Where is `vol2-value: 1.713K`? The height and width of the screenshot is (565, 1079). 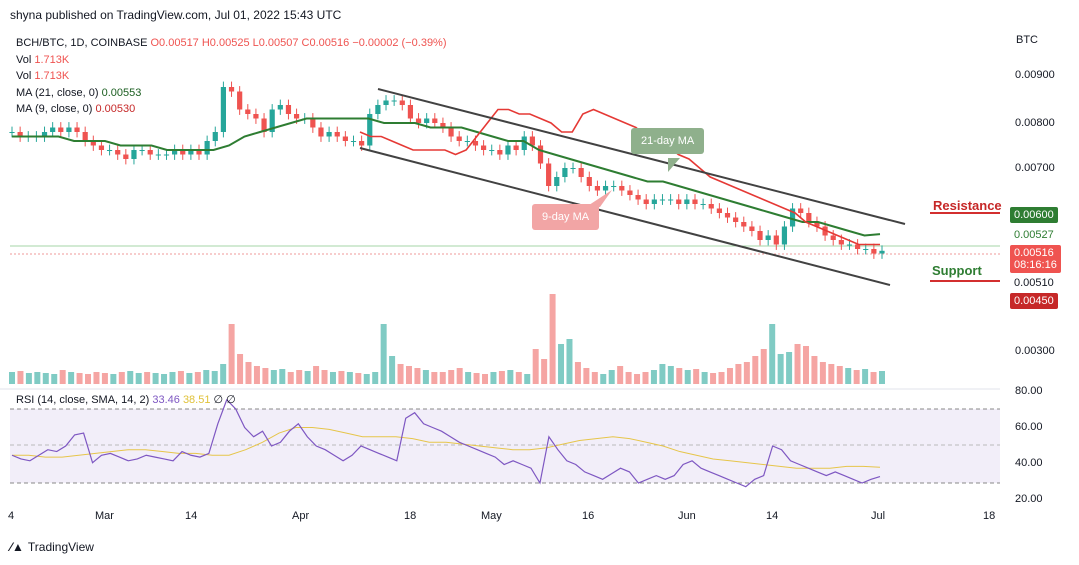
vol2-value: 1.713K is located at coordinates (52, 76).